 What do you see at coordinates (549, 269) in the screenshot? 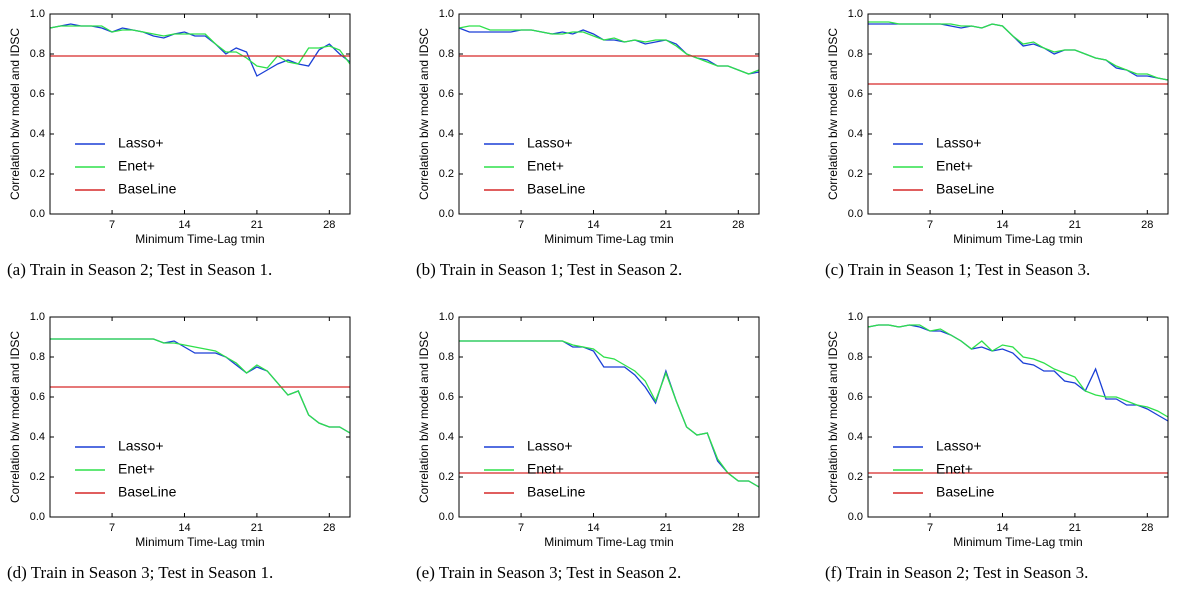
I see `caption: (b) Train in Season 1; Test in Season 2.` at bounding box center [549, 269].